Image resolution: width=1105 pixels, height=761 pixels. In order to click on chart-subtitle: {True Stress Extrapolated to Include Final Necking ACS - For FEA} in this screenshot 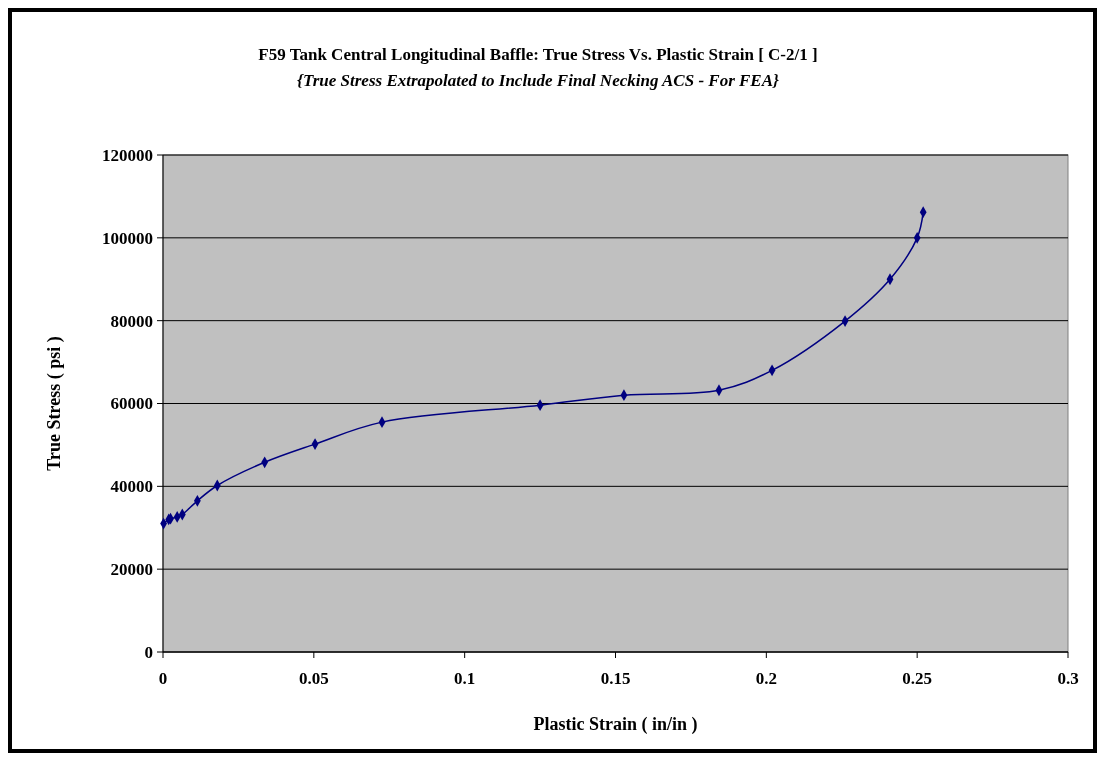, I will do `click(538, 80)`.